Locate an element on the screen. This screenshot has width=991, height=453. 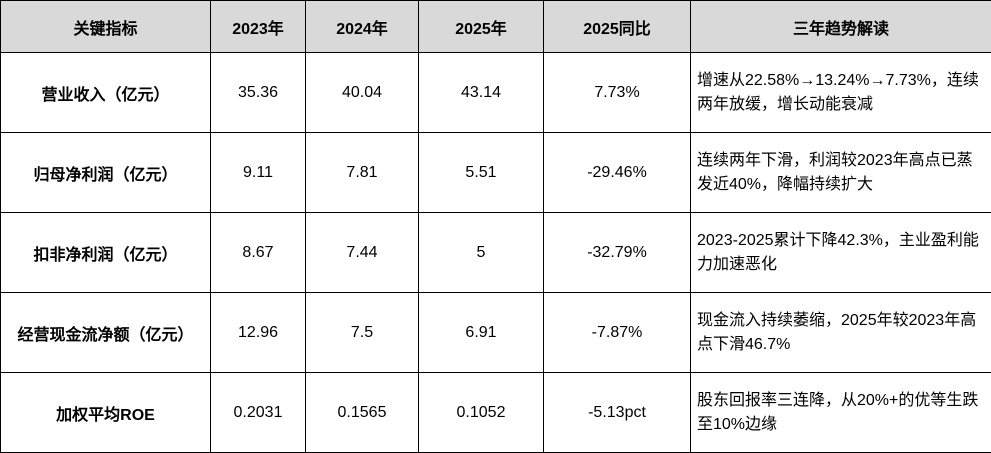
value-cell: 6.91 is located at coordinates (481, 332).